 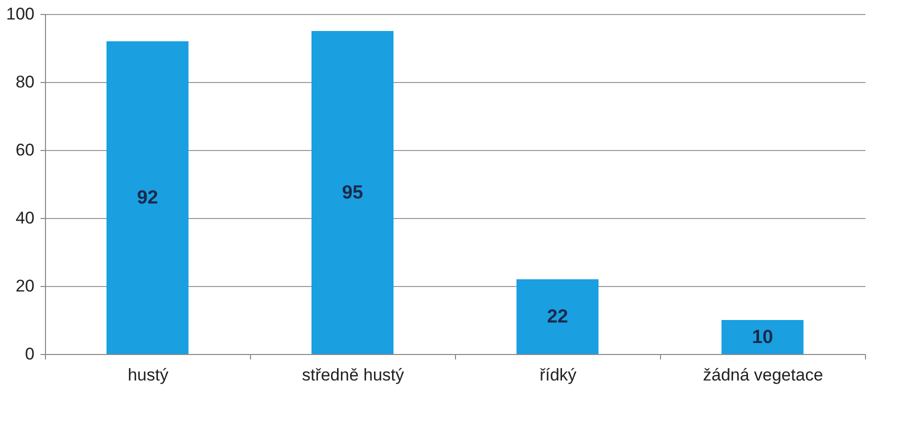 I want to click on x-tick-label: řídký, so click(x=558, y=375).